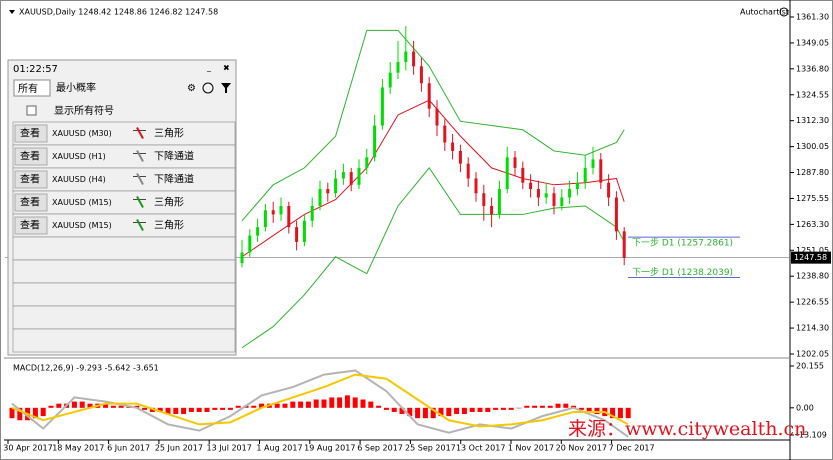  What do you see at coordinates (208, 88) in the screenshot?
I see `globe-icon` at bounding box center [208, 88].